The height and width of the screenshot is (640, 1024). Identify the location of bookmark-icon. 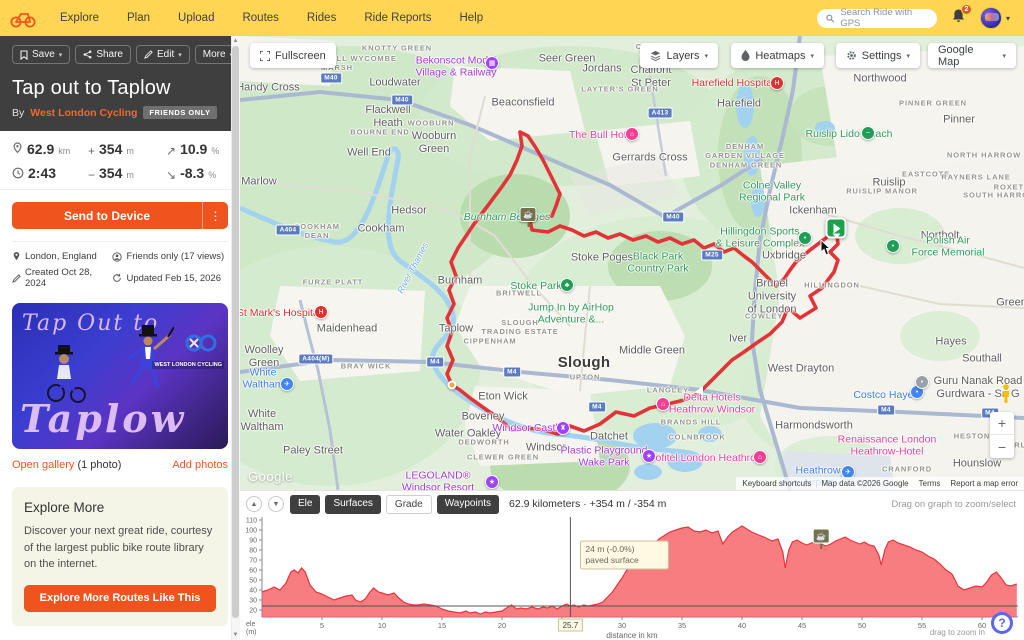
(24, 54).